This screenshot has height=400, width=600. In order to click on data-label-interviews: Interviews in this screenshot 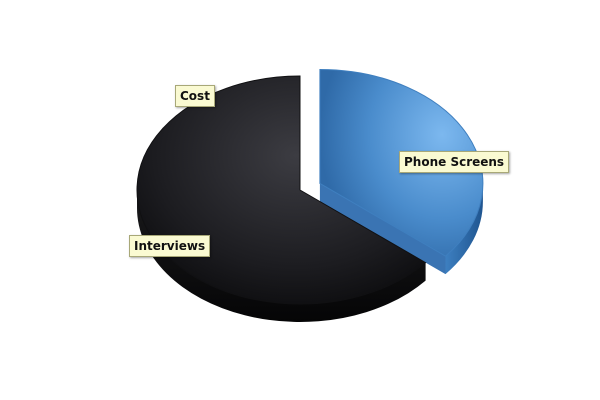, I will do `click(170, 246)`.